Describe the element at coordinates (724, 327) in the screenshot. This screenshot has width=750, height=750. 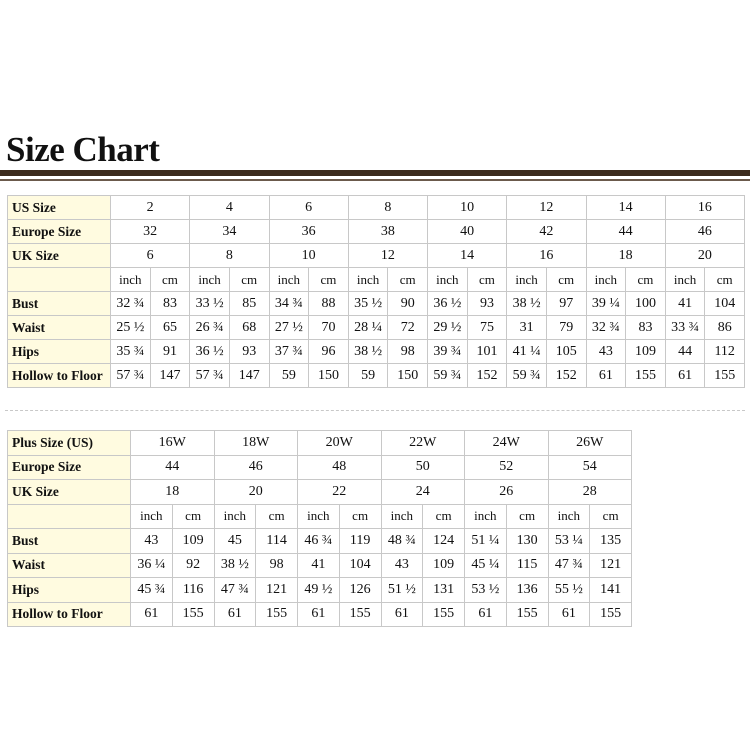
I see `value-cell: 86` at that location.